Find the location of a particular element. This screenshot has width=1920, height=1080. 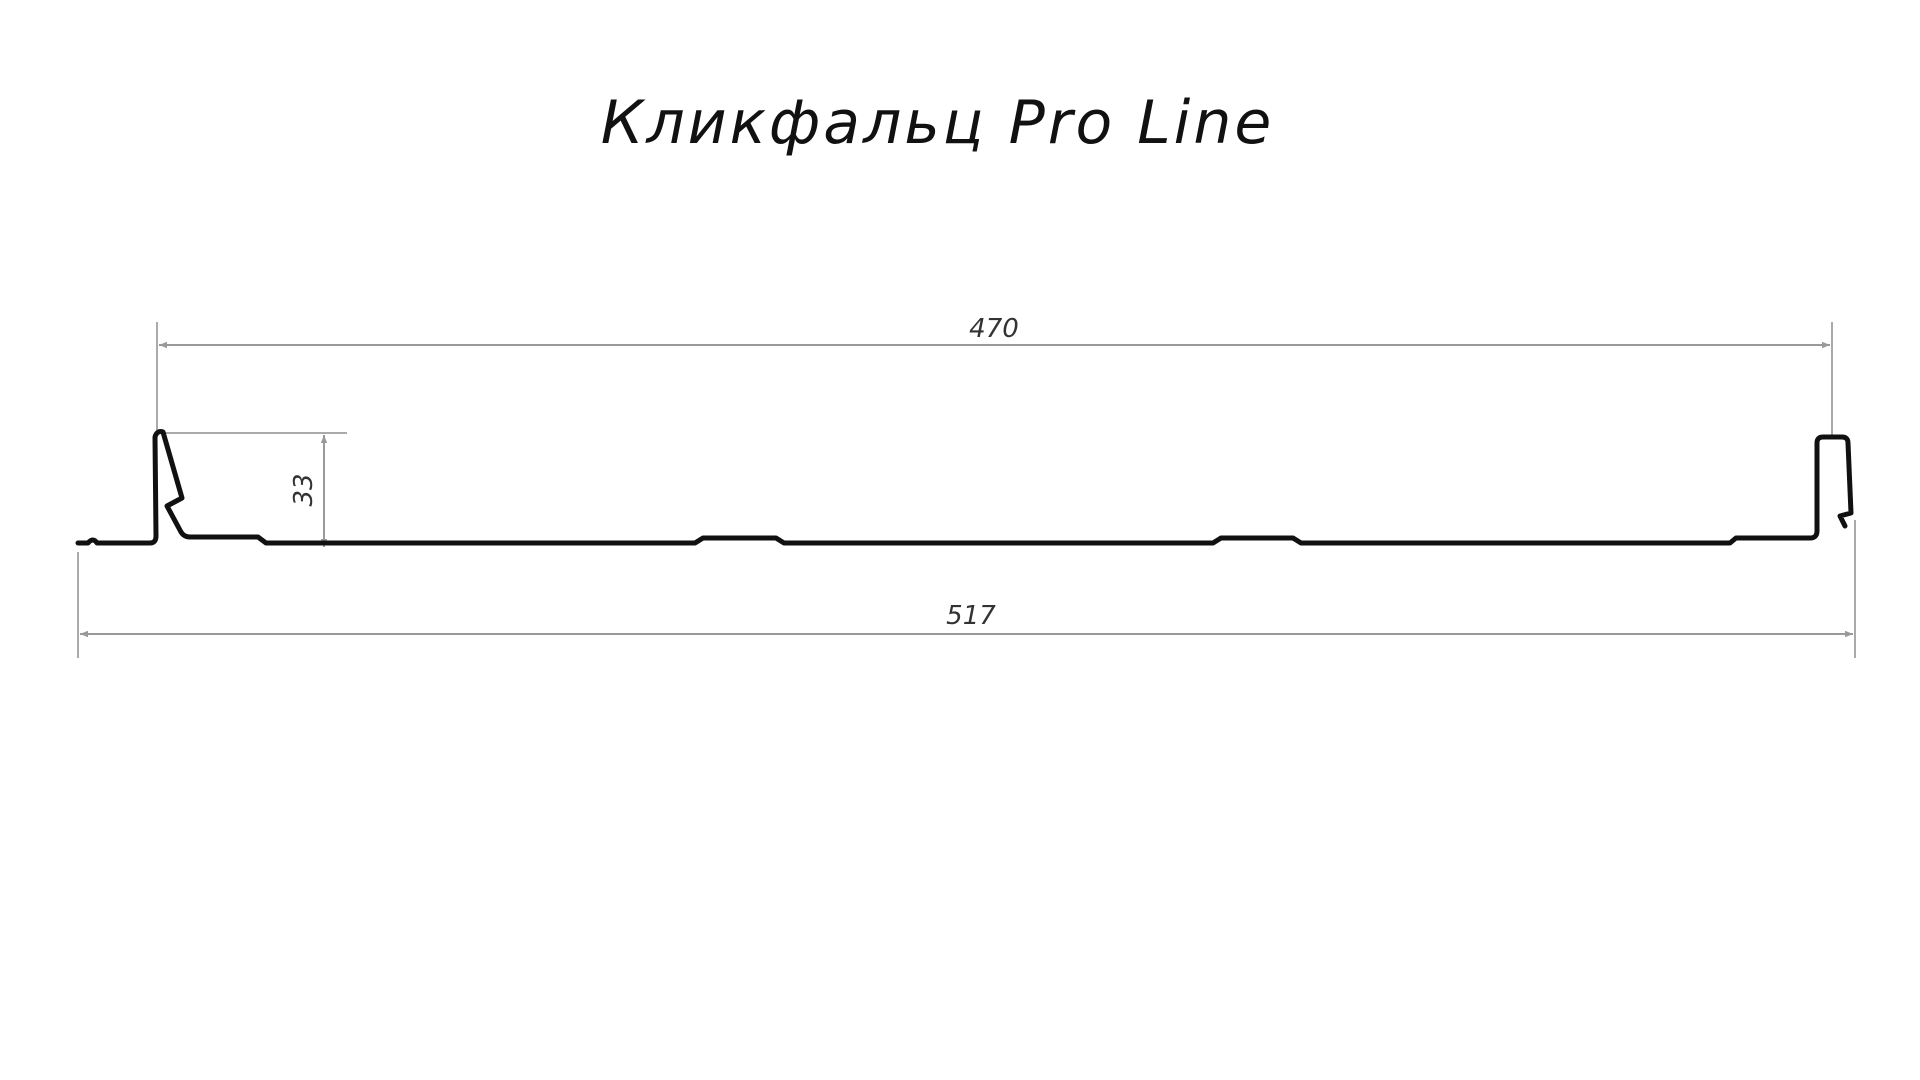

dimension-33-label: 33 is located at coordinates (304, 489).